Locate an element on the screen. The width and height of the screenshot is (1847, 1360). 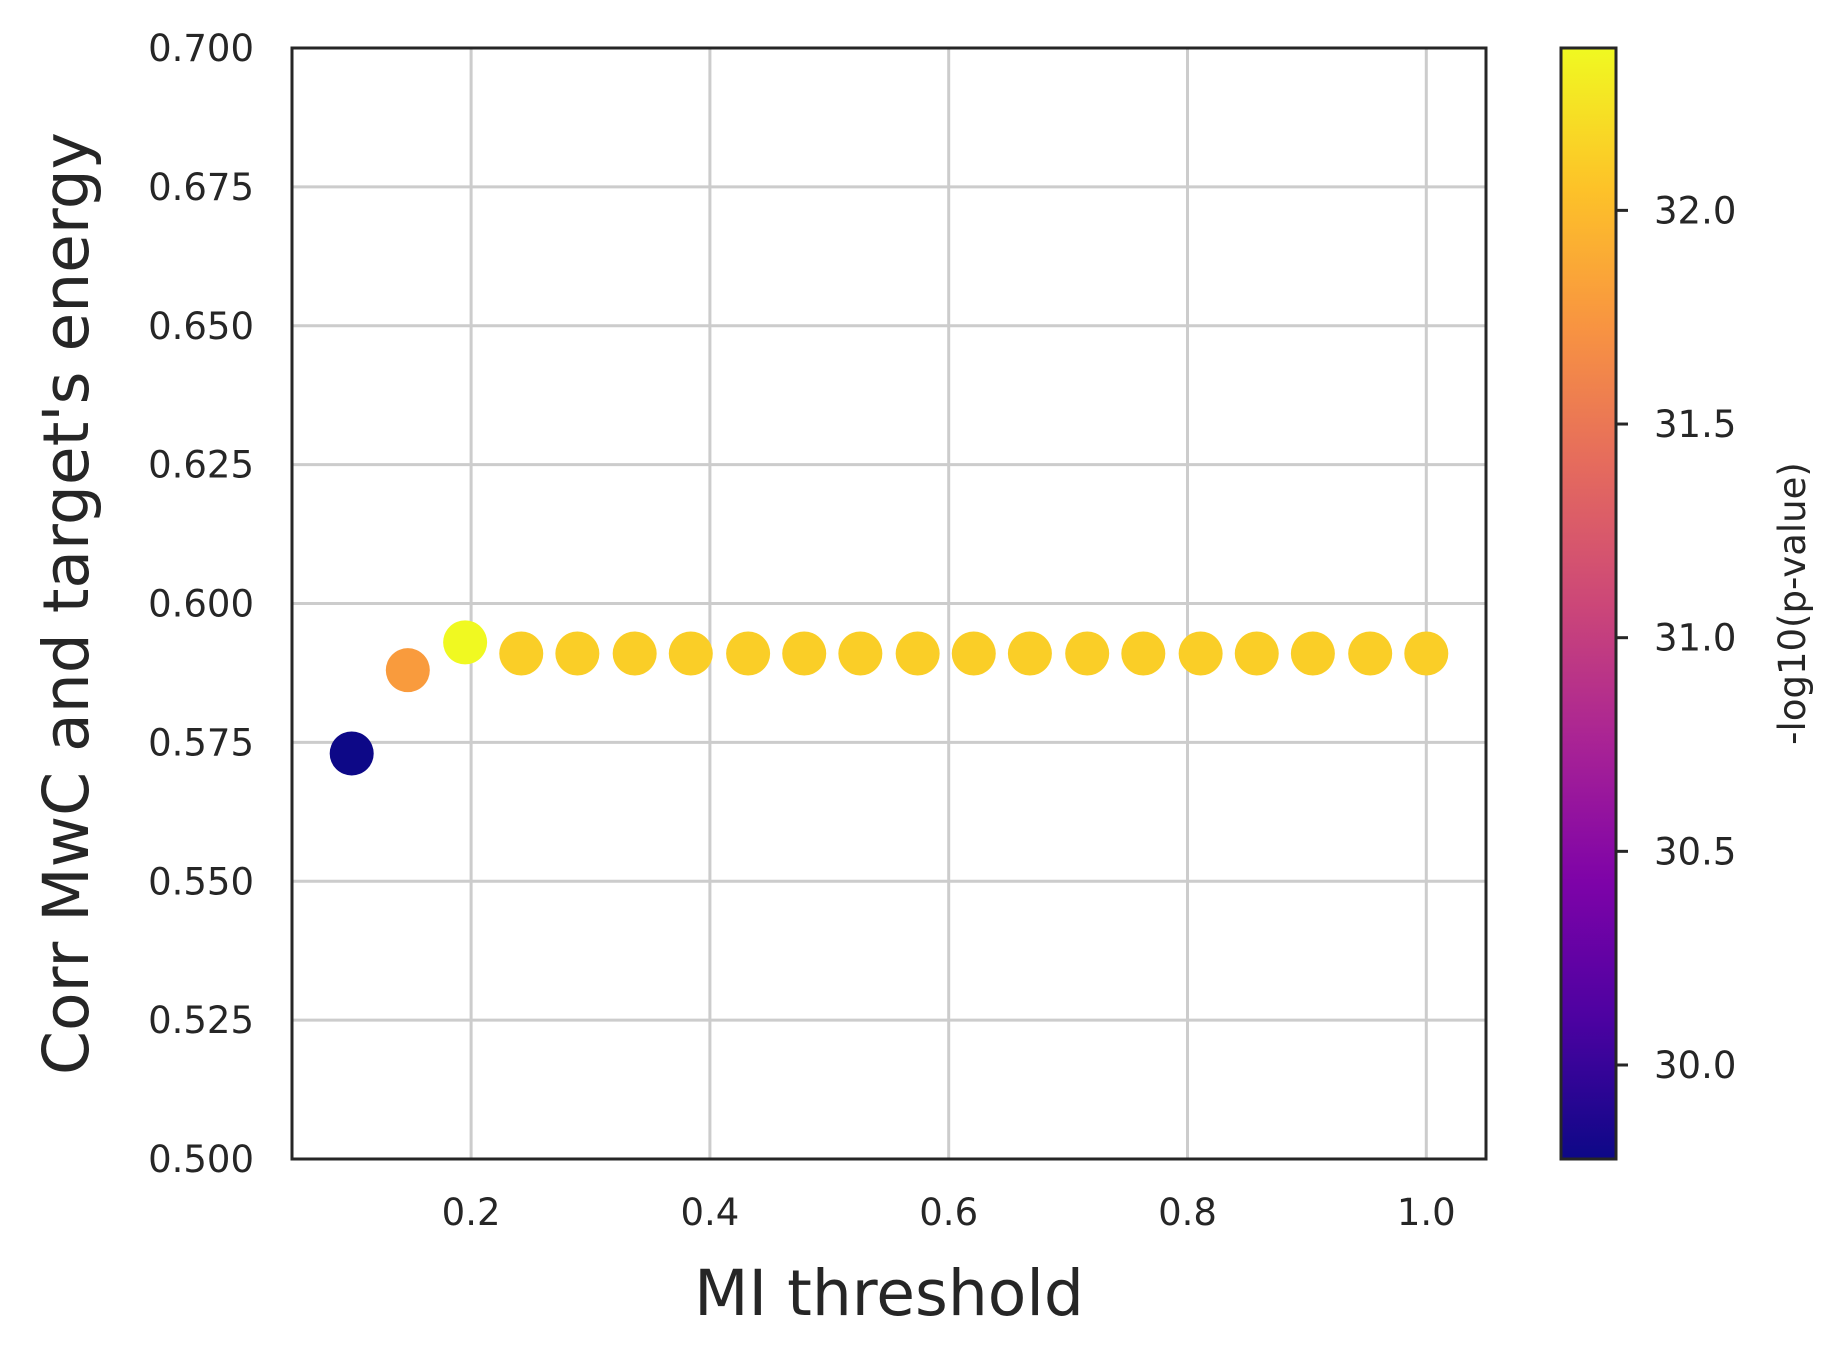
colorbar-gradient is located at coordinates (1588, 603).